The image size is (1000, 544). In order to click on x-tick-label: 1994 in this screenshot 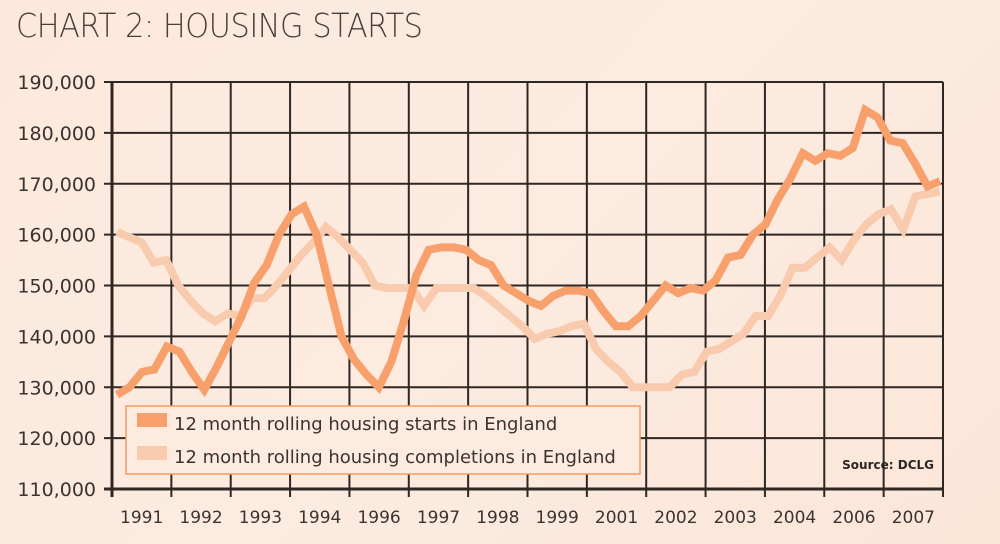, I will do `click(319, 518)`.